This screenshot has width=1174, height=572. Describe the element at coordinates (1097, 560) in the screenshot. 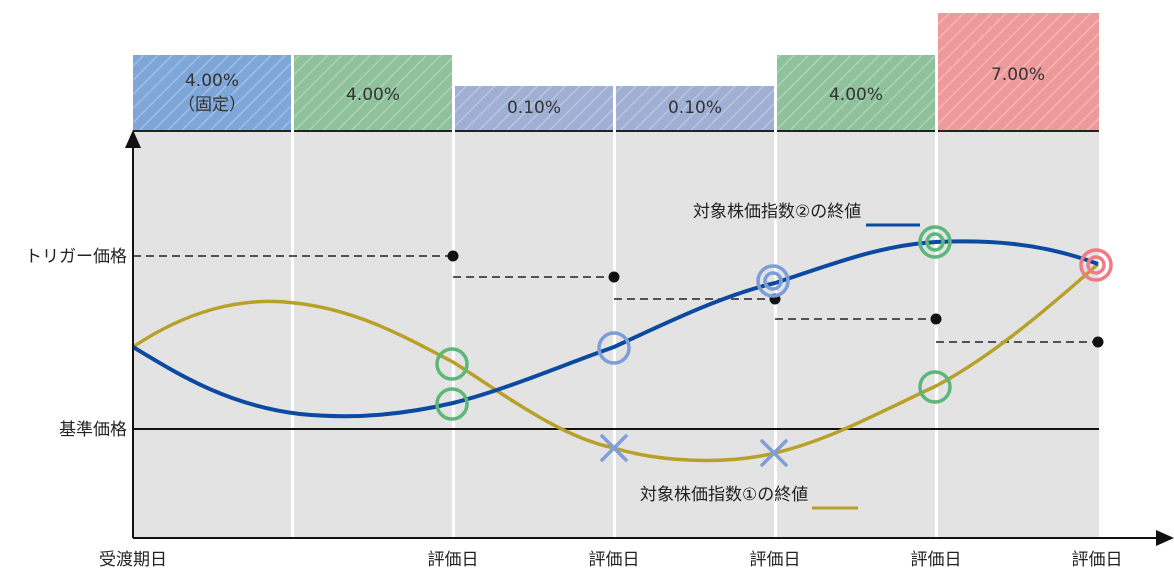

I see `eval-date-label-5: 評価日` at that location.